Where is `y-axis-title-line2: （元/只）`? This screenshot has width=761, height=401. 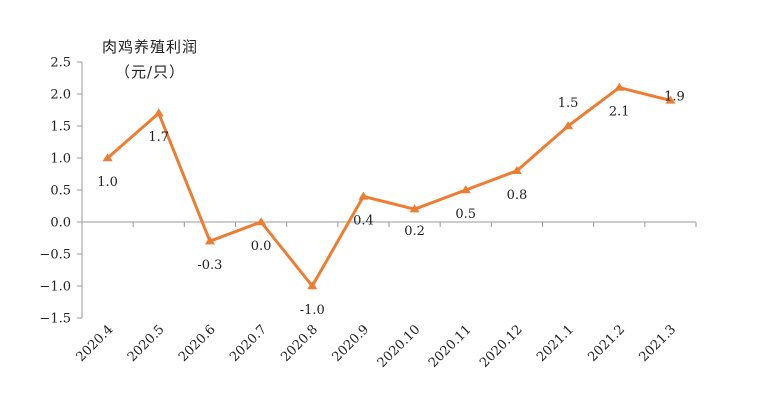 y-axis-title-line2: （元/只） is located at coordinates (150, 72).